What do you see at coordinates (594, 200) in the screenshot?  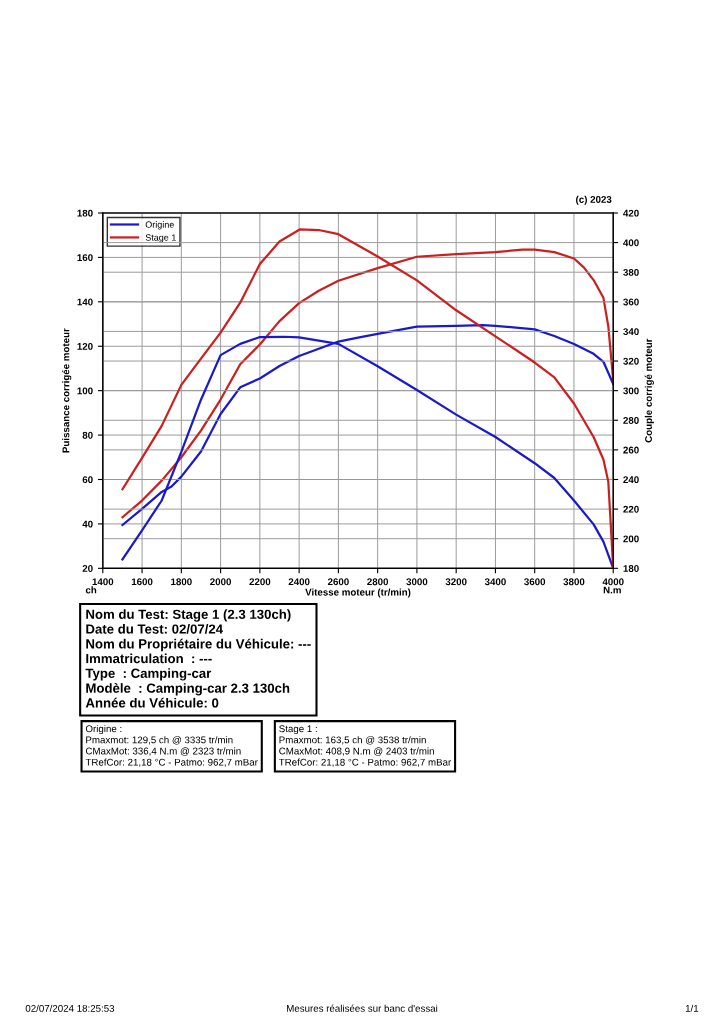 I see `text: (c) 2023` at bounding box center [594, 200].